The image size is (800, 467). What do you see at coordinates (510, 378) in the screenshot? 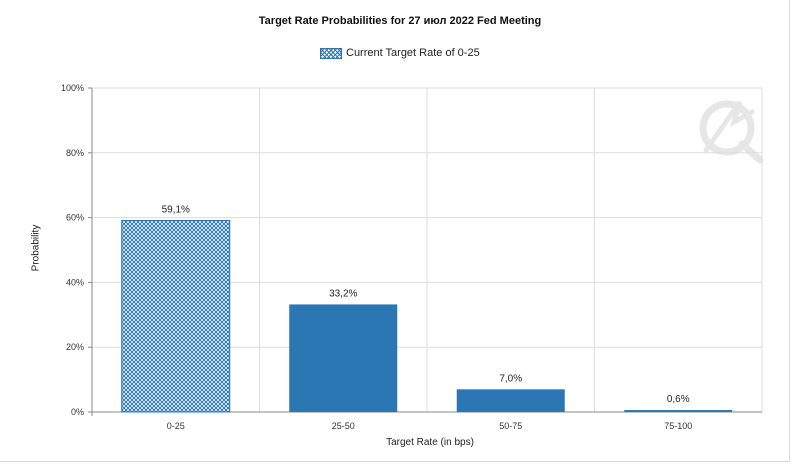
I see `data-label-50-75: 7,0%` at bounding box center [510, 378].